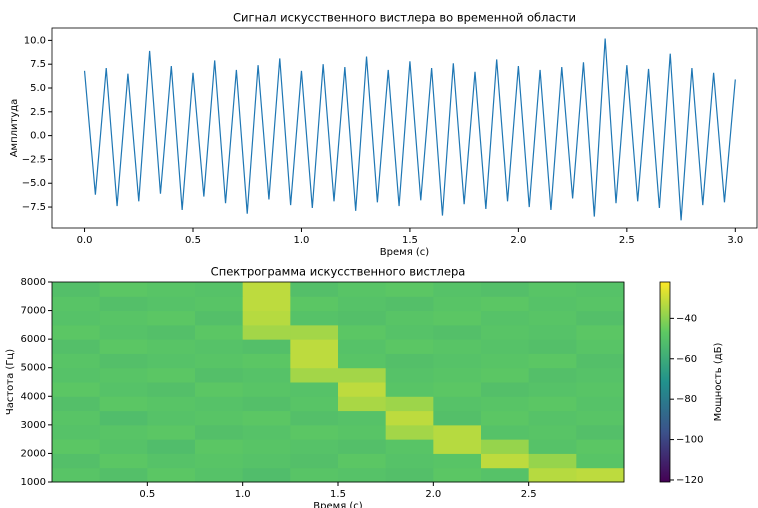  What do you see at coordinates (33, 425) in the screenshot?
I see `y-tick-label: 3000` at bounding box center [33, 425].